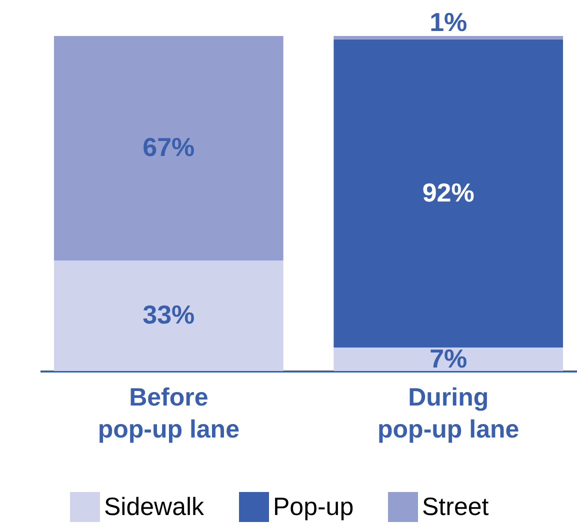 The width and height of the screenshot is (577, 527). Describe the element at coordinates (313, 507) in the screenshot. I see `legend-label: Pop-up` at that location.